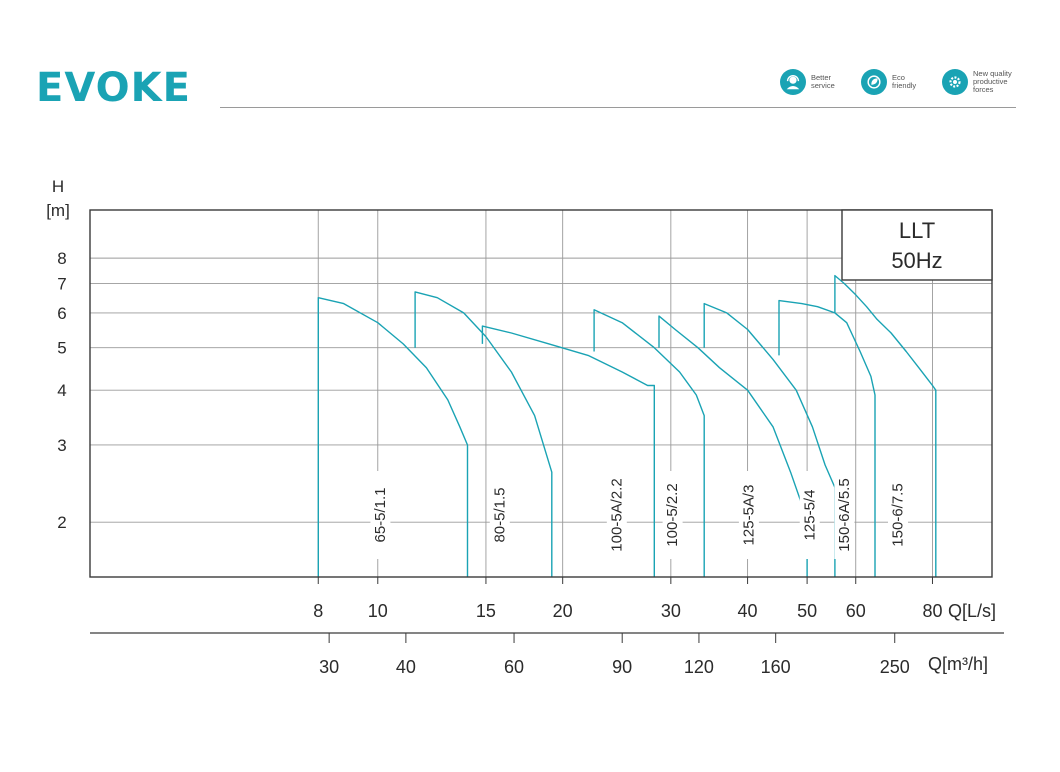 This screenshot has width=1060, height=772. What do you see at coordinates (972, 611) in the screenshot?
I see `x-axis-label: Q[L/s]` at bounding box center [972, 611].